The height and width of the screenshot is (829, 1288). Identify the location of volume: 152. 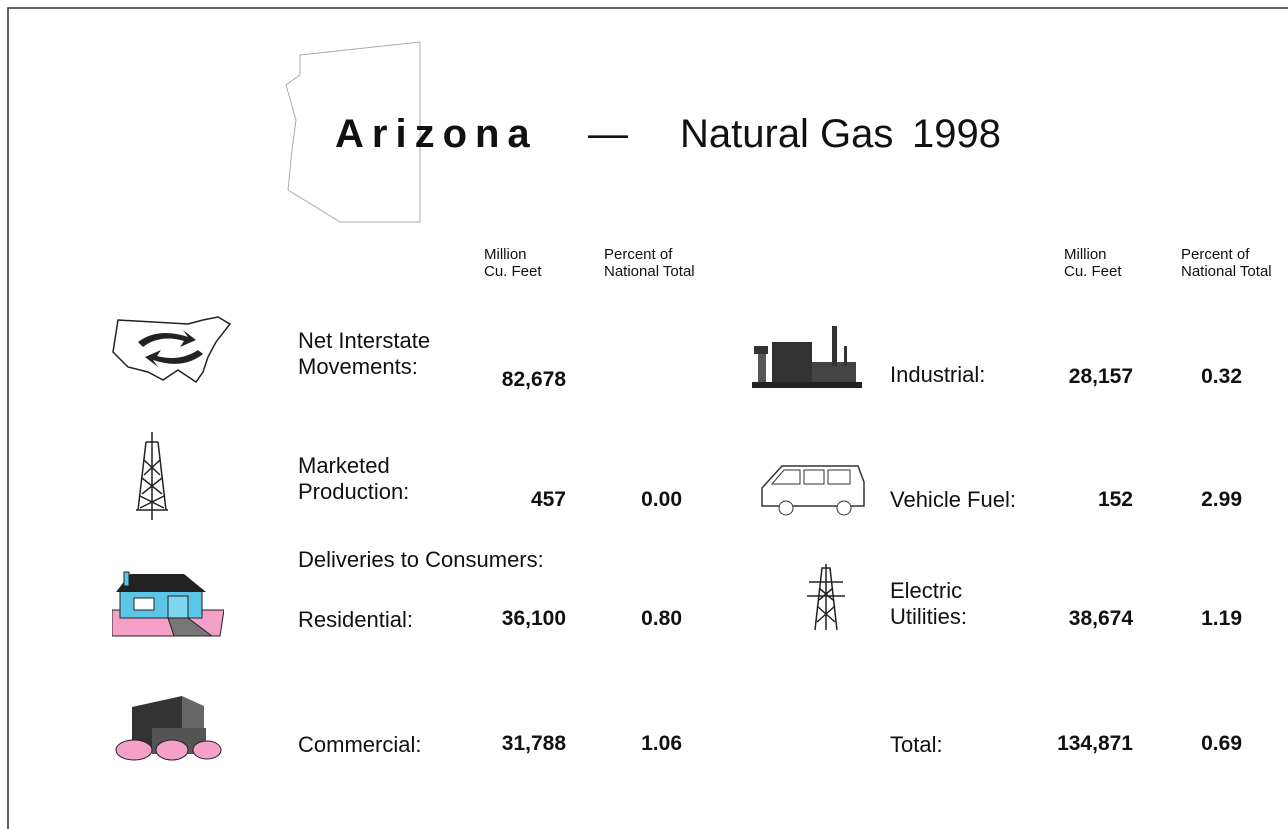
(1115, 499).